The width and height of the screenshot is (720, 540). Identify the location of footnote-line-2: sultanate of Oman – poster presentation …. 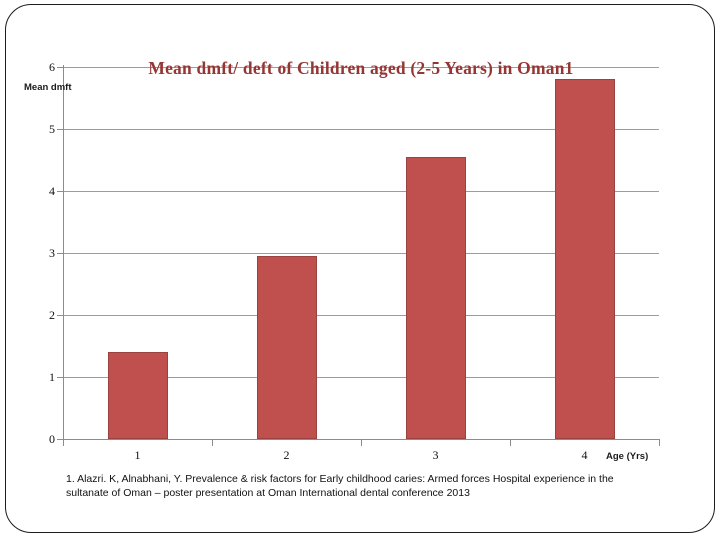
(268, 493).